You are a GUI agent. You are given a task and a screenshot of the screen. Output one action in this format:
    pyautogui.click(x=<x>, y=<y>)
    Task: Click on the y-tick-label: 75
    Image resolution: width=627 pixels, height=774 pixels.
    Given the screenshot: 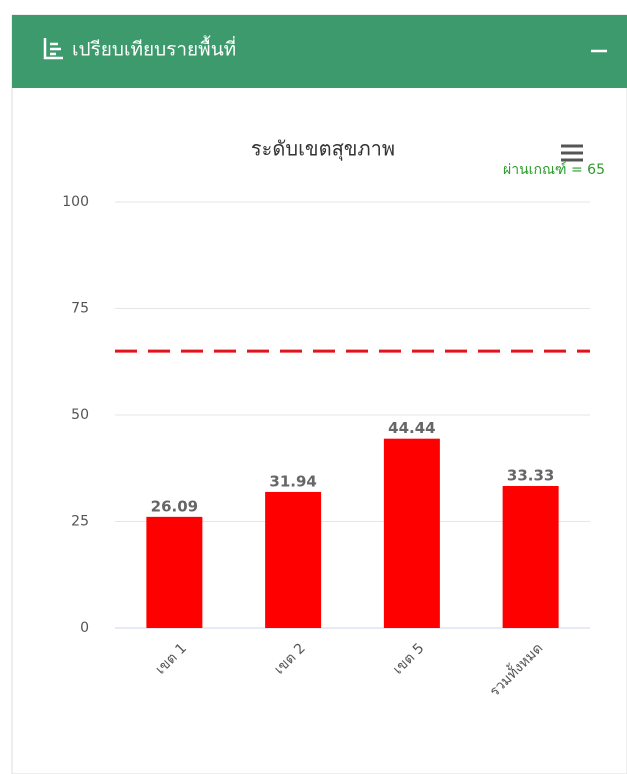 What is the action you would take?
    pyautogui.click(x=80, y=309)
    